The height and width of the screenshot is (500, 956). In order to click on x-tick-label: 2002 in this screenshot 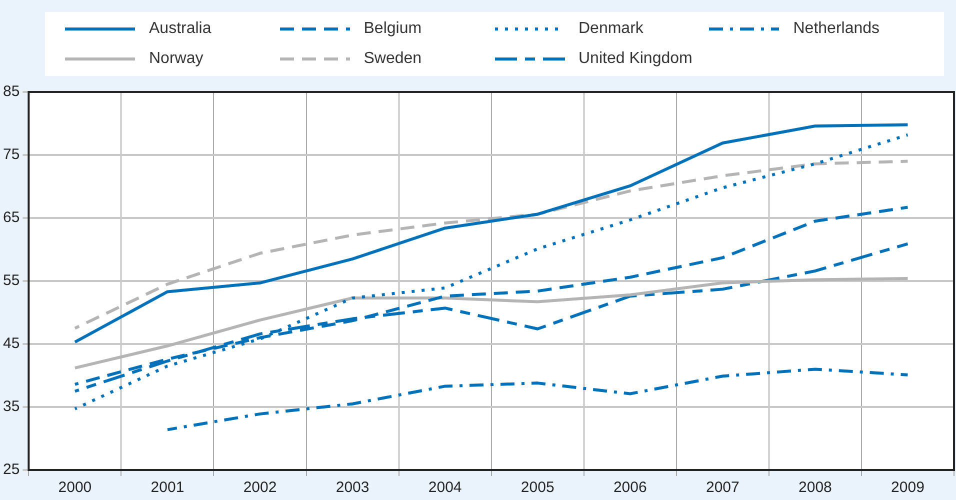, I will do `click(260, 487)`.